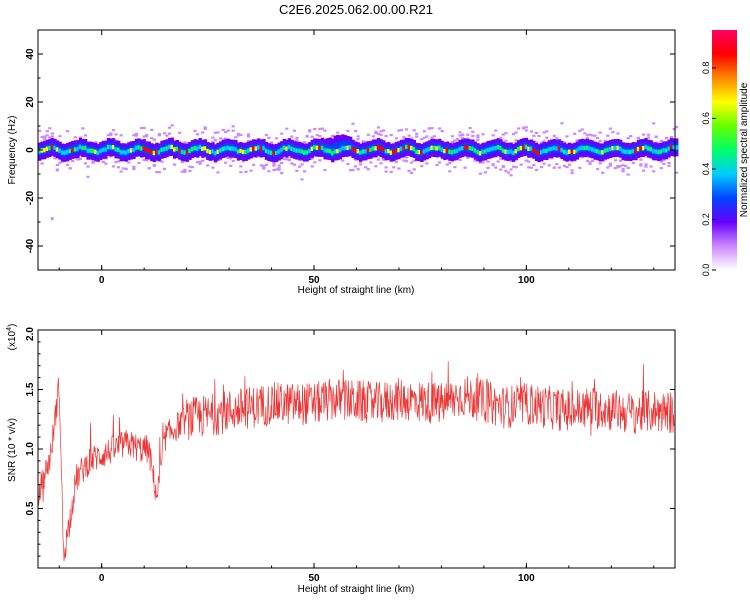  I want to click on snr-multiplier-exponent: 4, so click(9, 329).